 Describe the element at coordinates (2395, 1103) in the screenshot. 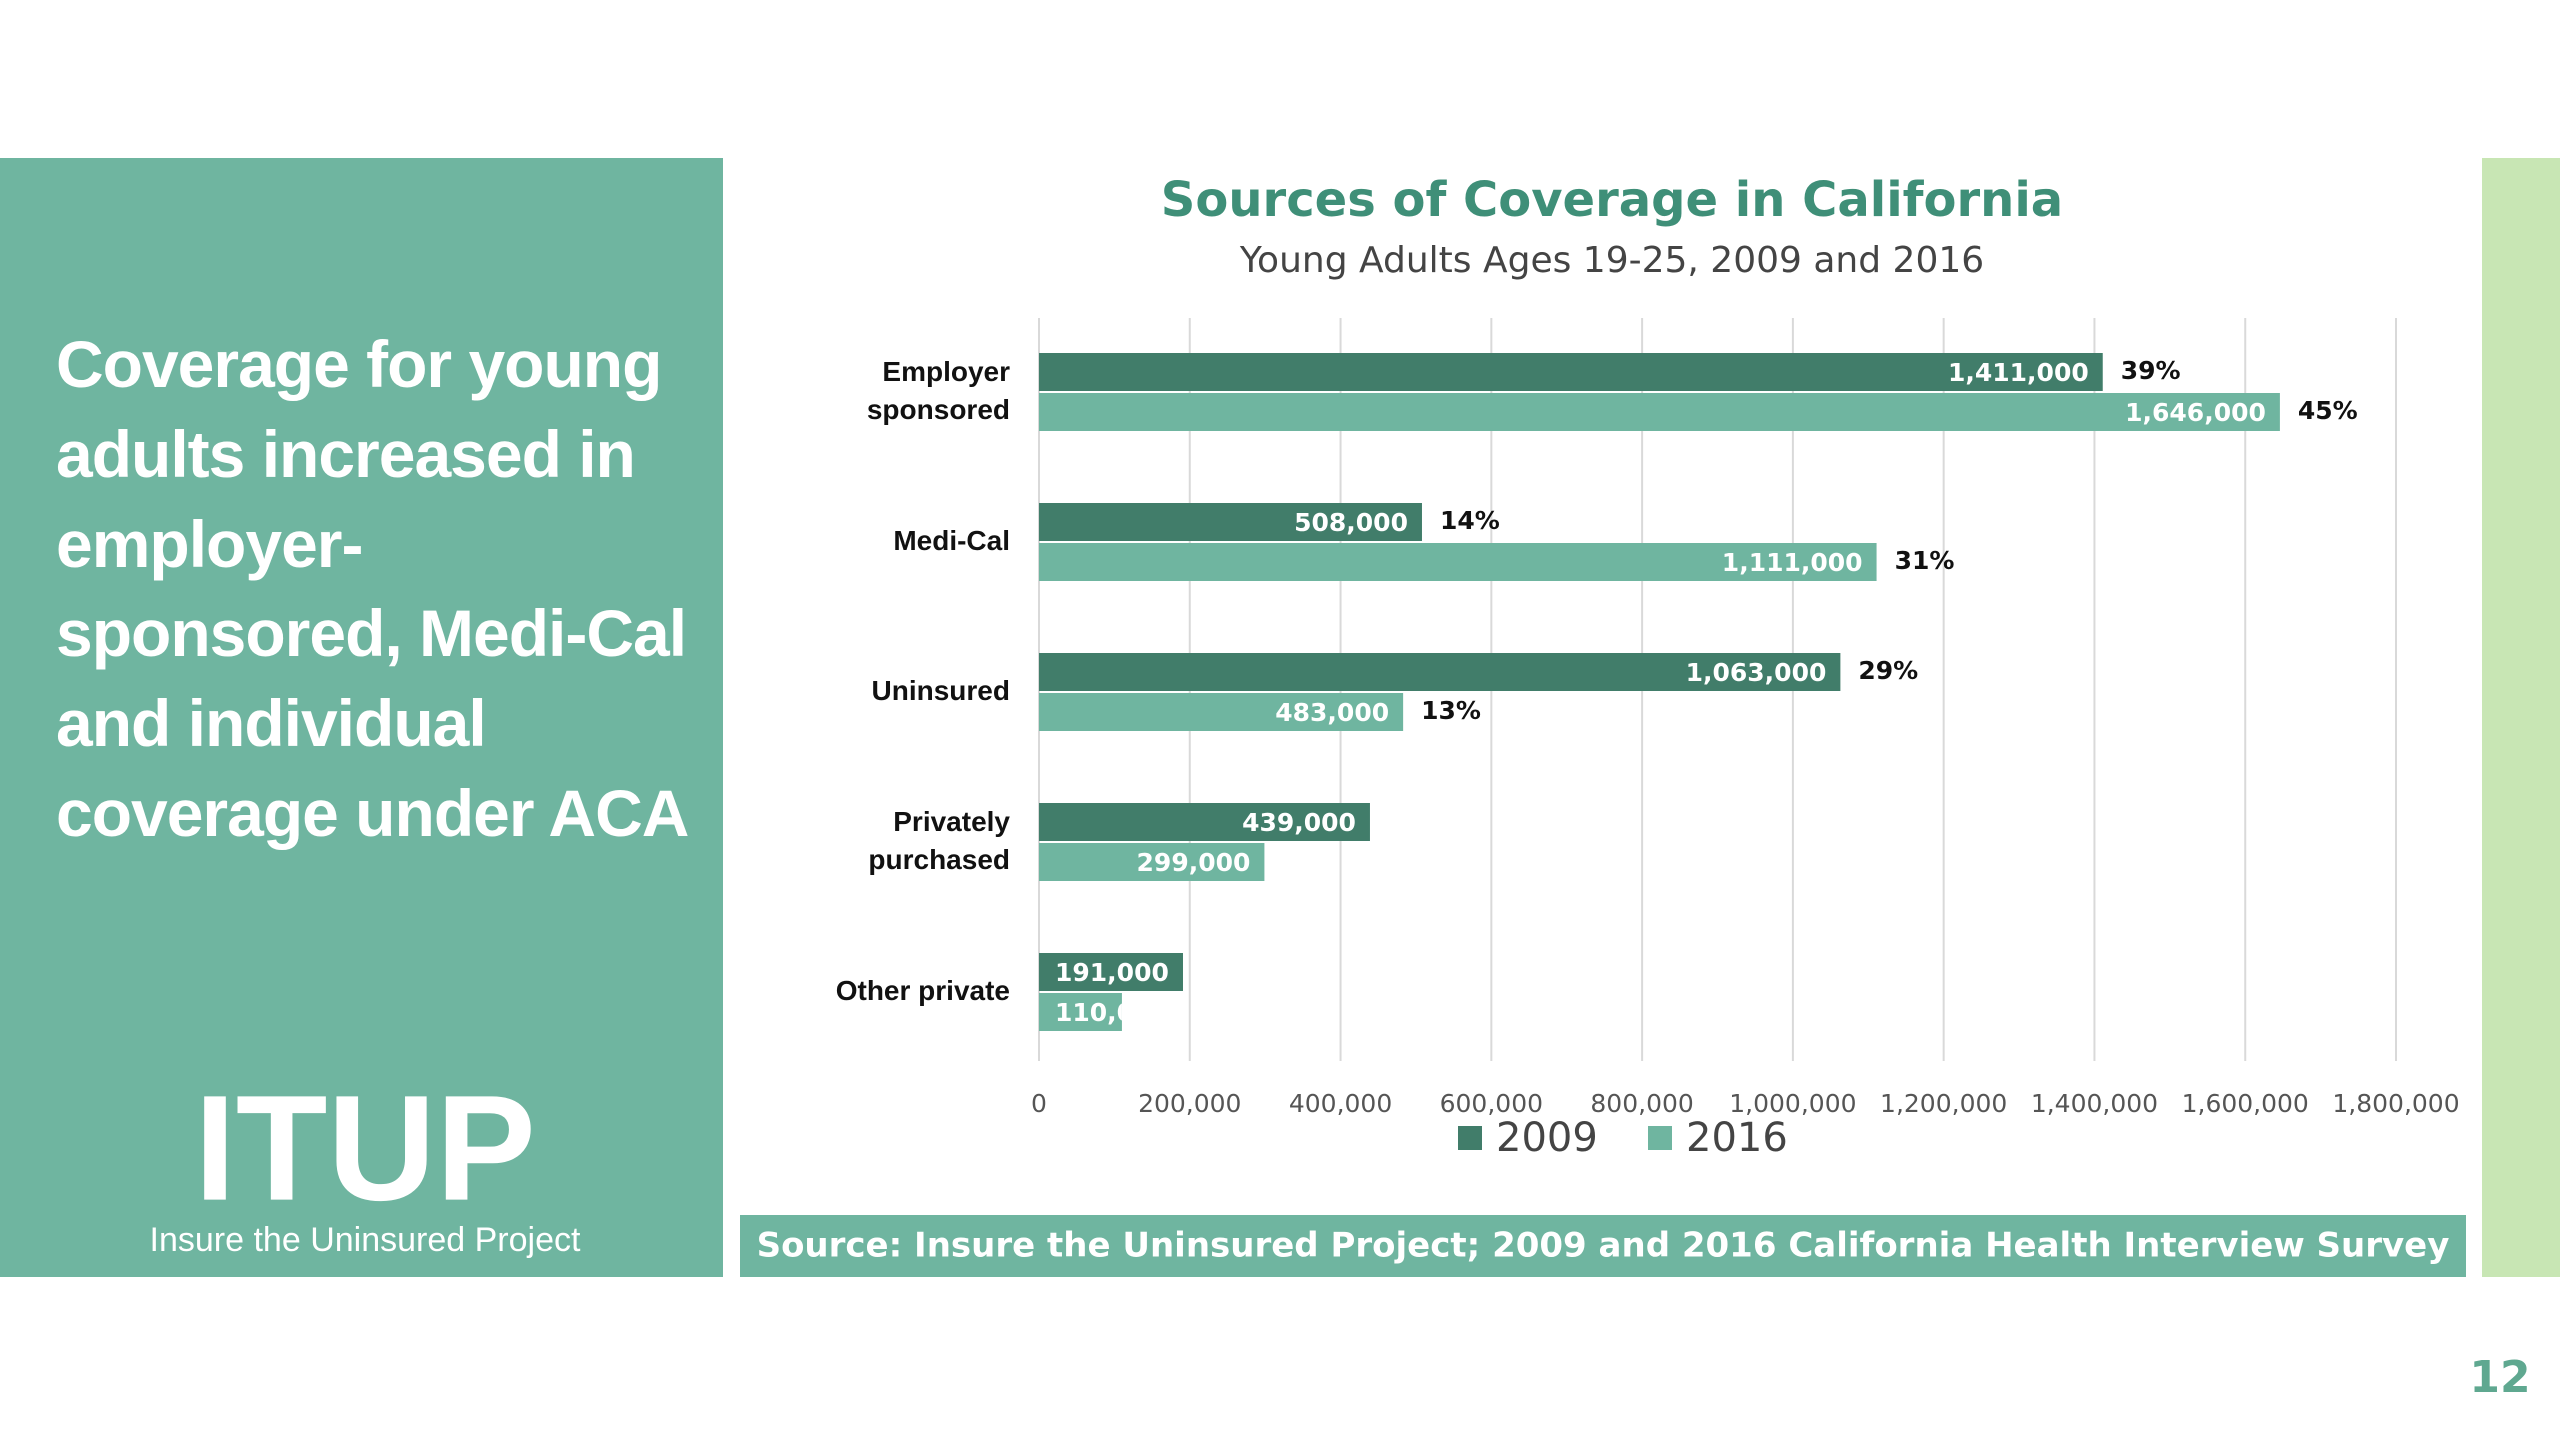

I see `x-tick-label: 1,800,000` at that location.